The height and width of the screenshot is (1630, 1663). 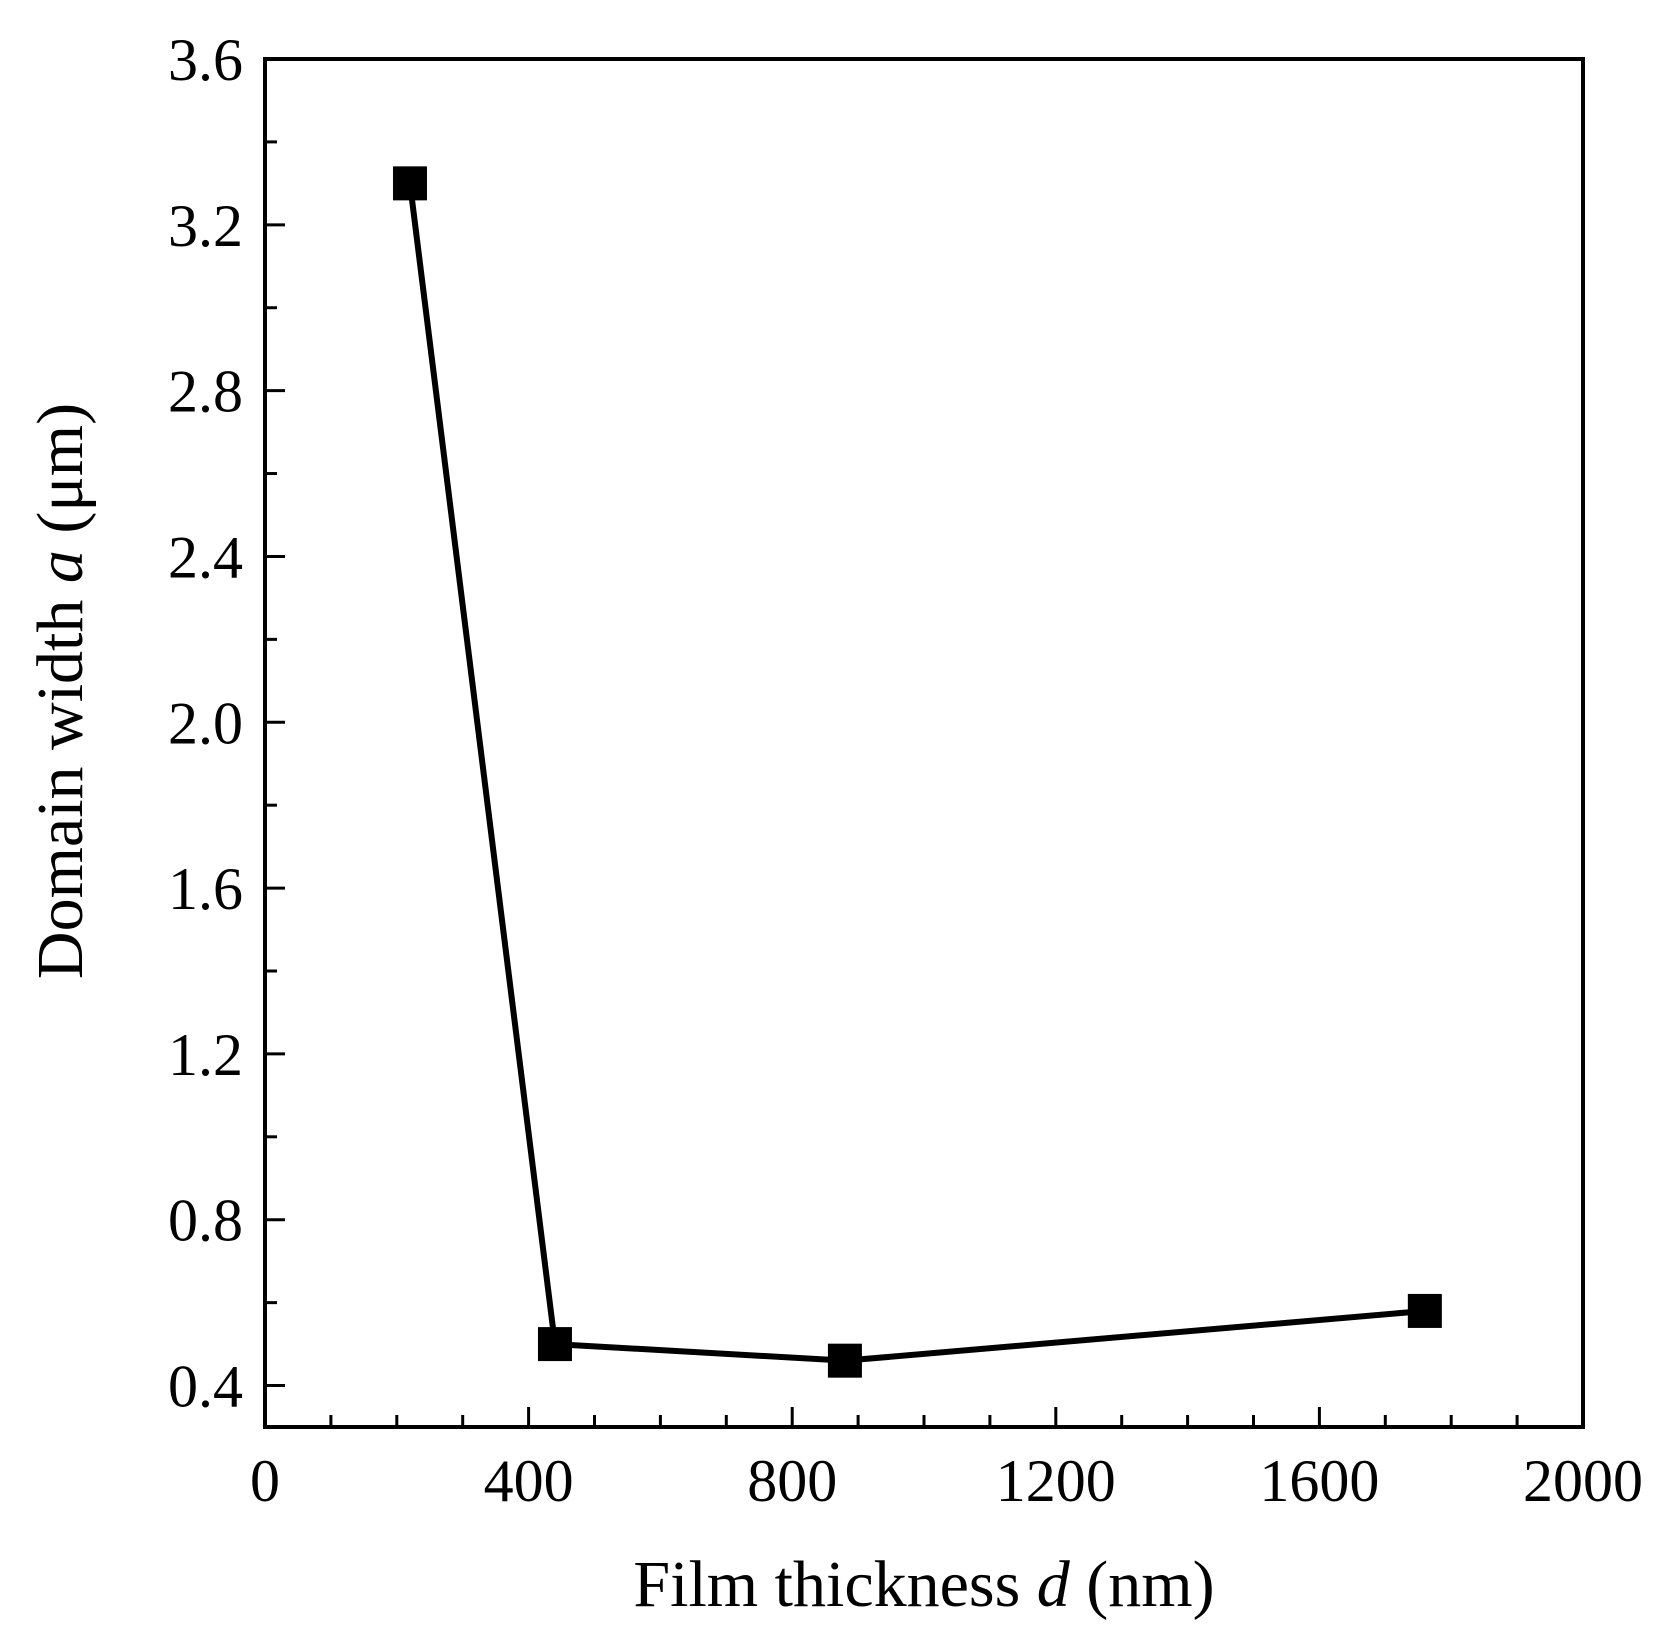 What do you see at coordinates (205, 1387) in the screenshot?
I see `y-tick-label: 0.4` at bounding box center [205, 1387].